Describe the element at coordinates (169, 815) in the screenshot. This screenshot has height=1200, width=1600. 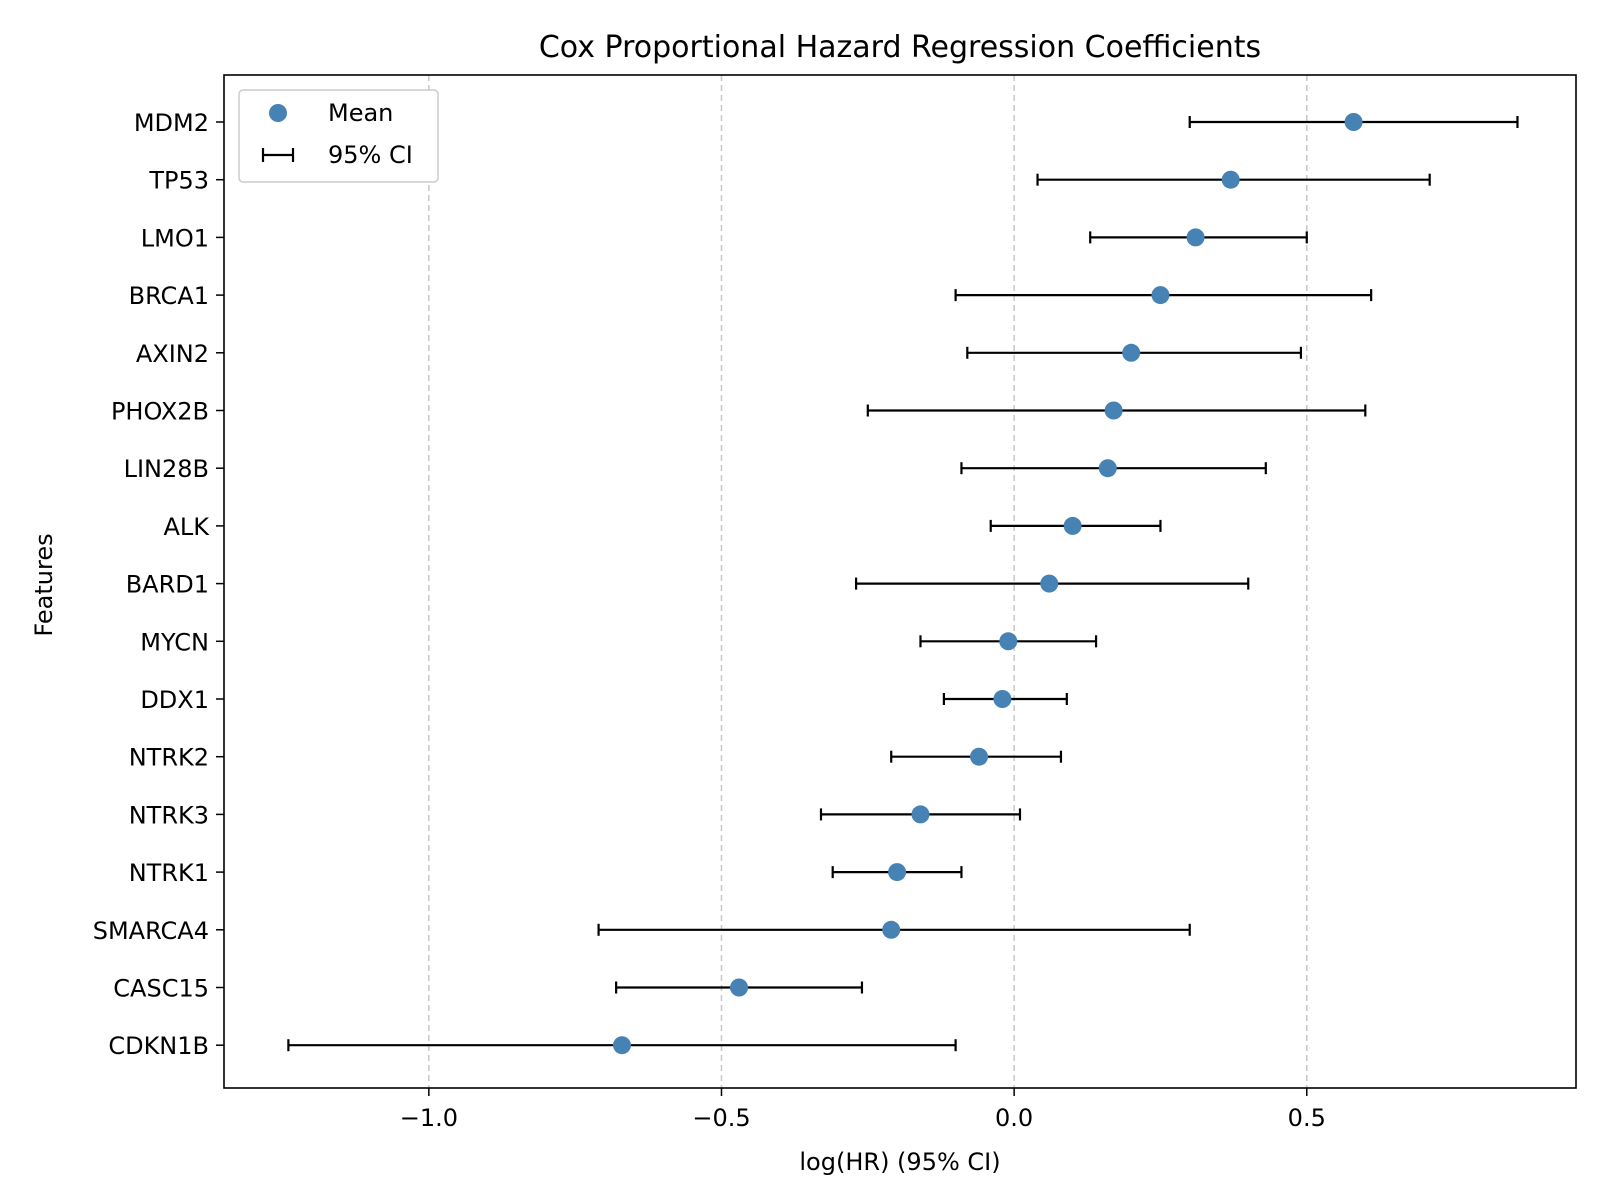
I see `y-tick-label: NTRK3` at that location.